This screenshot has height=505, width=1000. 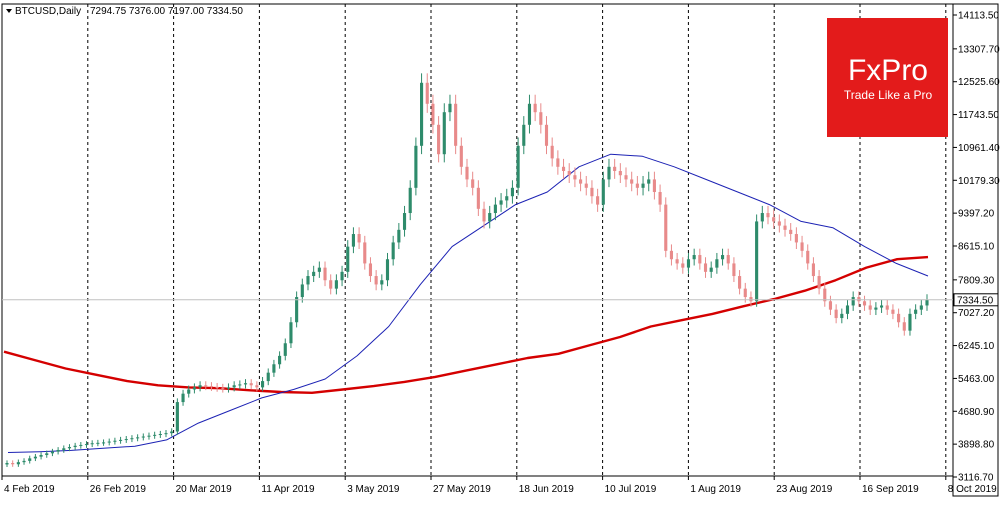 I want to click on dropdown-triangle-icon, so click(x=9, y=11).